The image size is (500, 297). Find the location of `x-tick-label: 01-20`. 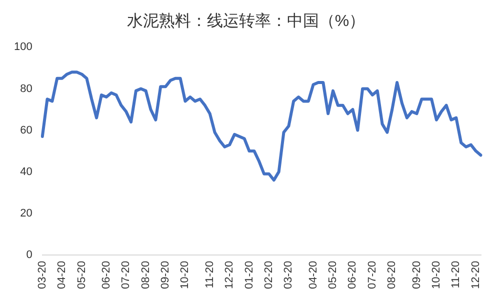

x-tick-label: 01-20 is located at coordinates (249, 275).